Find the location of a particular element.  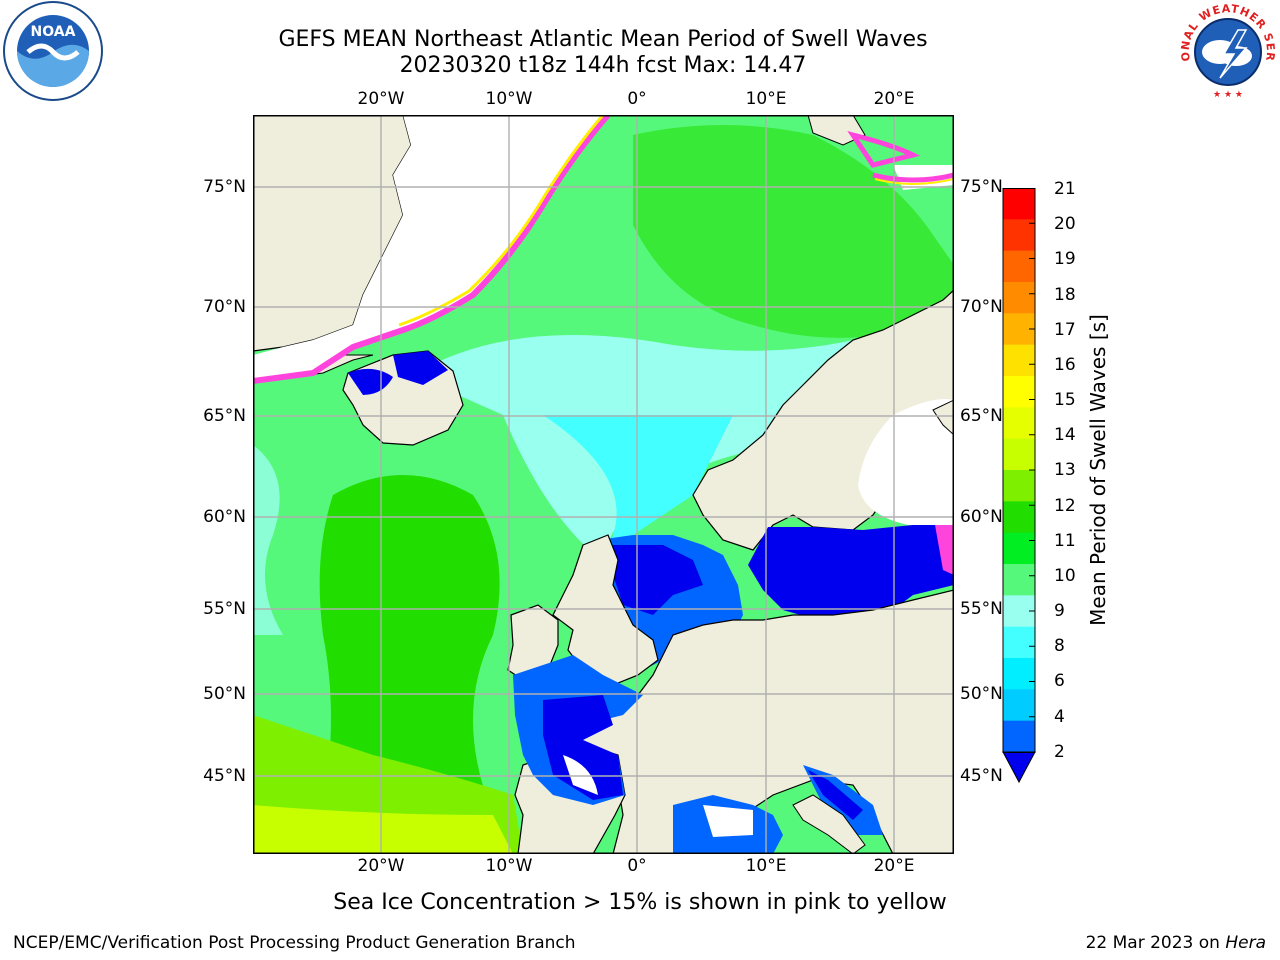

chart-subtitle: 20230320 t18z 144h fcst Max: 14.47 is located at coordinates (603, 65).